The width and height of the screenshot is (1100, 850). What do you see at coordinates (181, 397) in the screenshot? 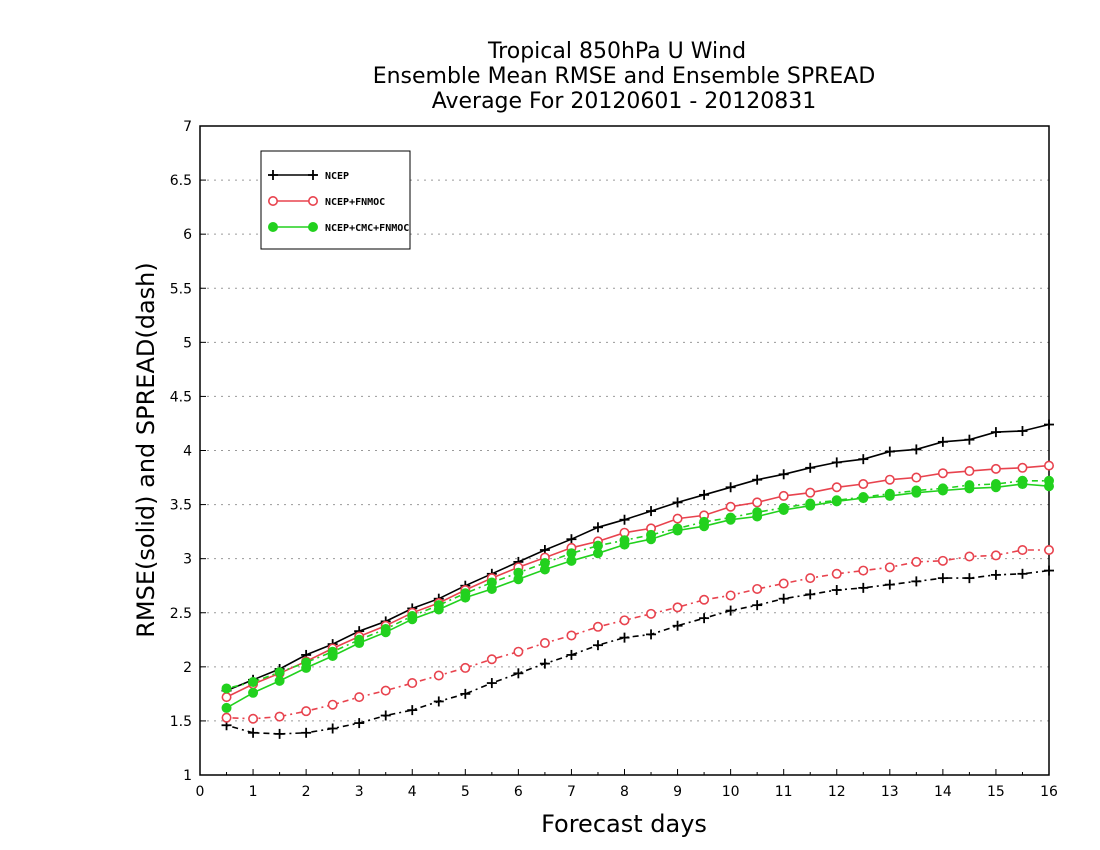
I see `y-tick-label: 4.5` at bounding box center [181, 397].